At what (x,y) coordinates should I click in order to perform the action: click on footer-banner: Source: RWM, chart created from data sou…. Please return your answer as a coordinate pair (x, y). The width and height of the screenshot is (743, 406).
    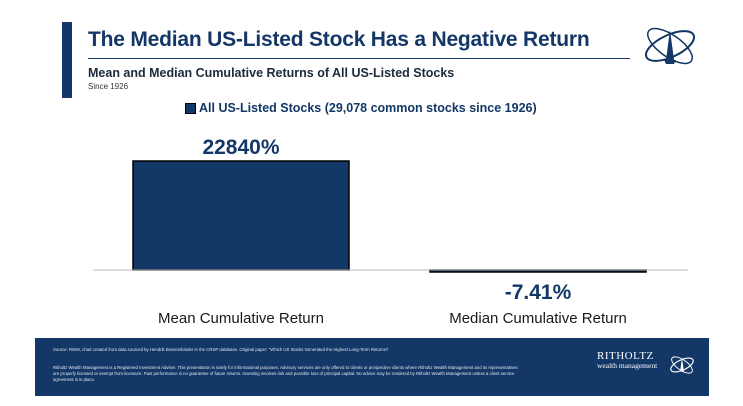
    Looking at the image, I should click on (372, 367).